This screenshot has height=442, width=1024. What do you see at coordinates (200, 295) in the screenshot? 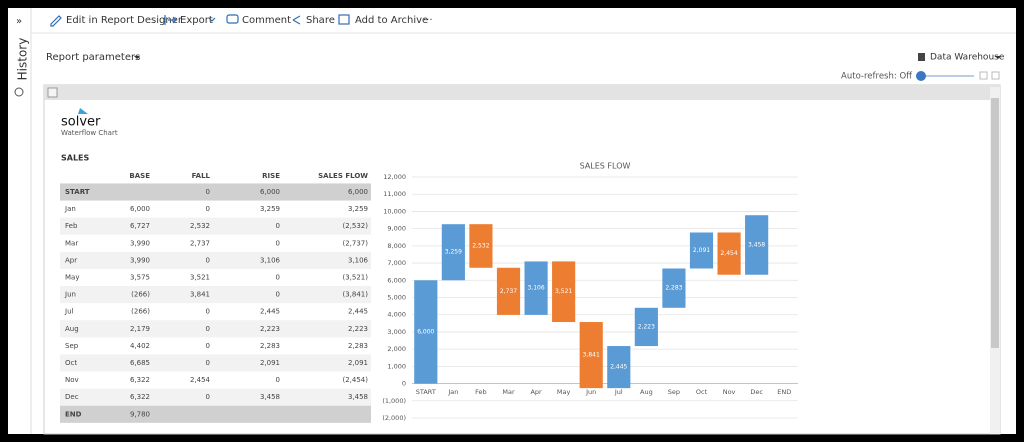
I see `table-cell: 3,841` at bounding box center [200, 295].